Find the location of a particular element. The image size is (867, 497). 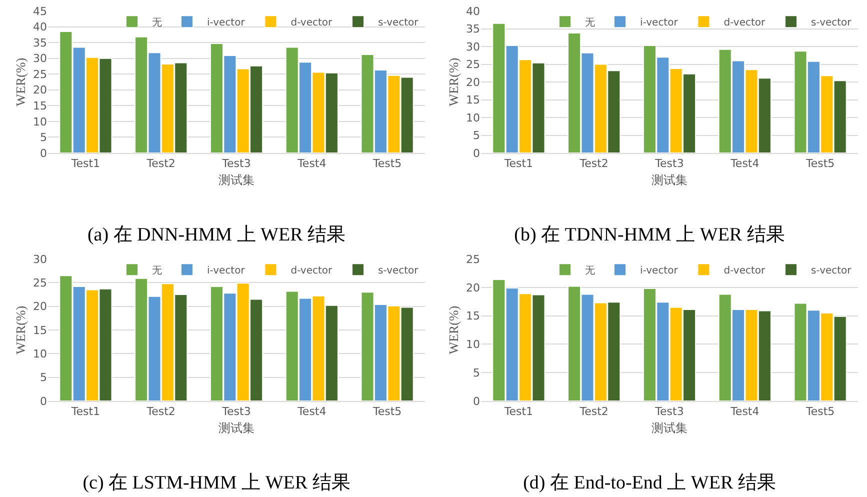

y-tick-label: 45 is located at coordinates (40, 11).